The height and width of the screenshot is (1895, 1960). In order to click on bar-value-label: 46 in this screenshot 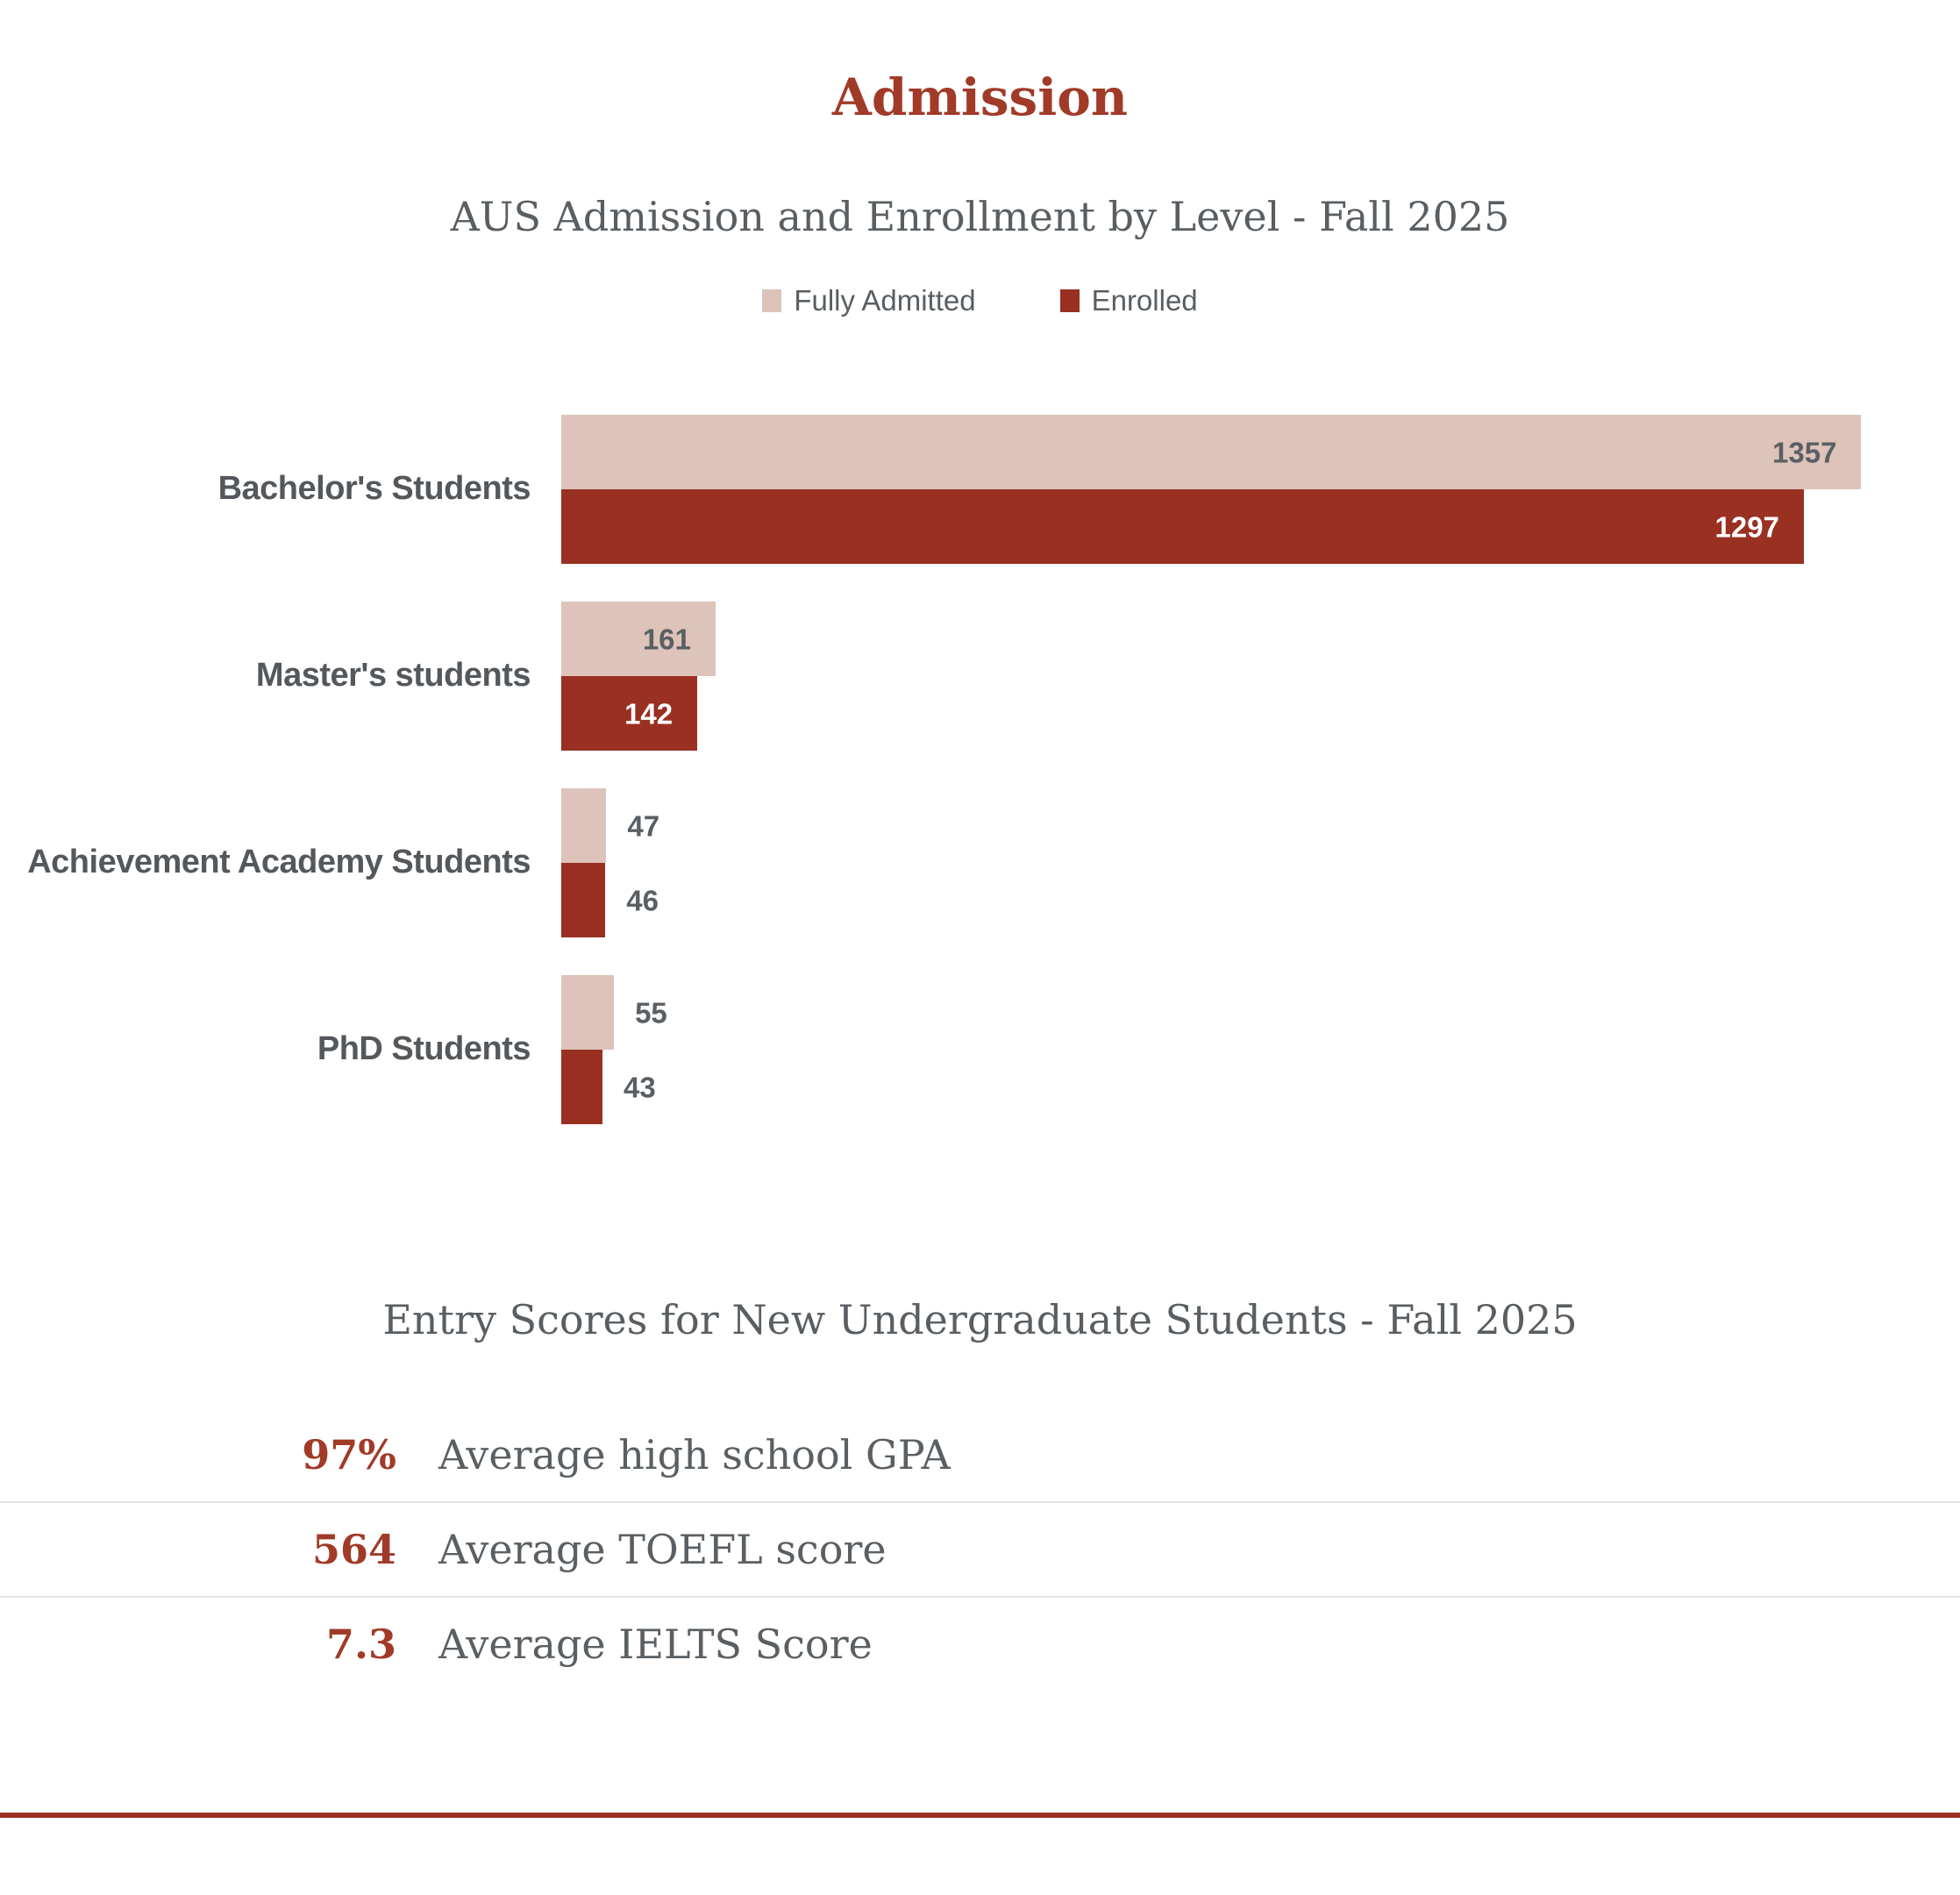, I will do `click(642, 900)`.